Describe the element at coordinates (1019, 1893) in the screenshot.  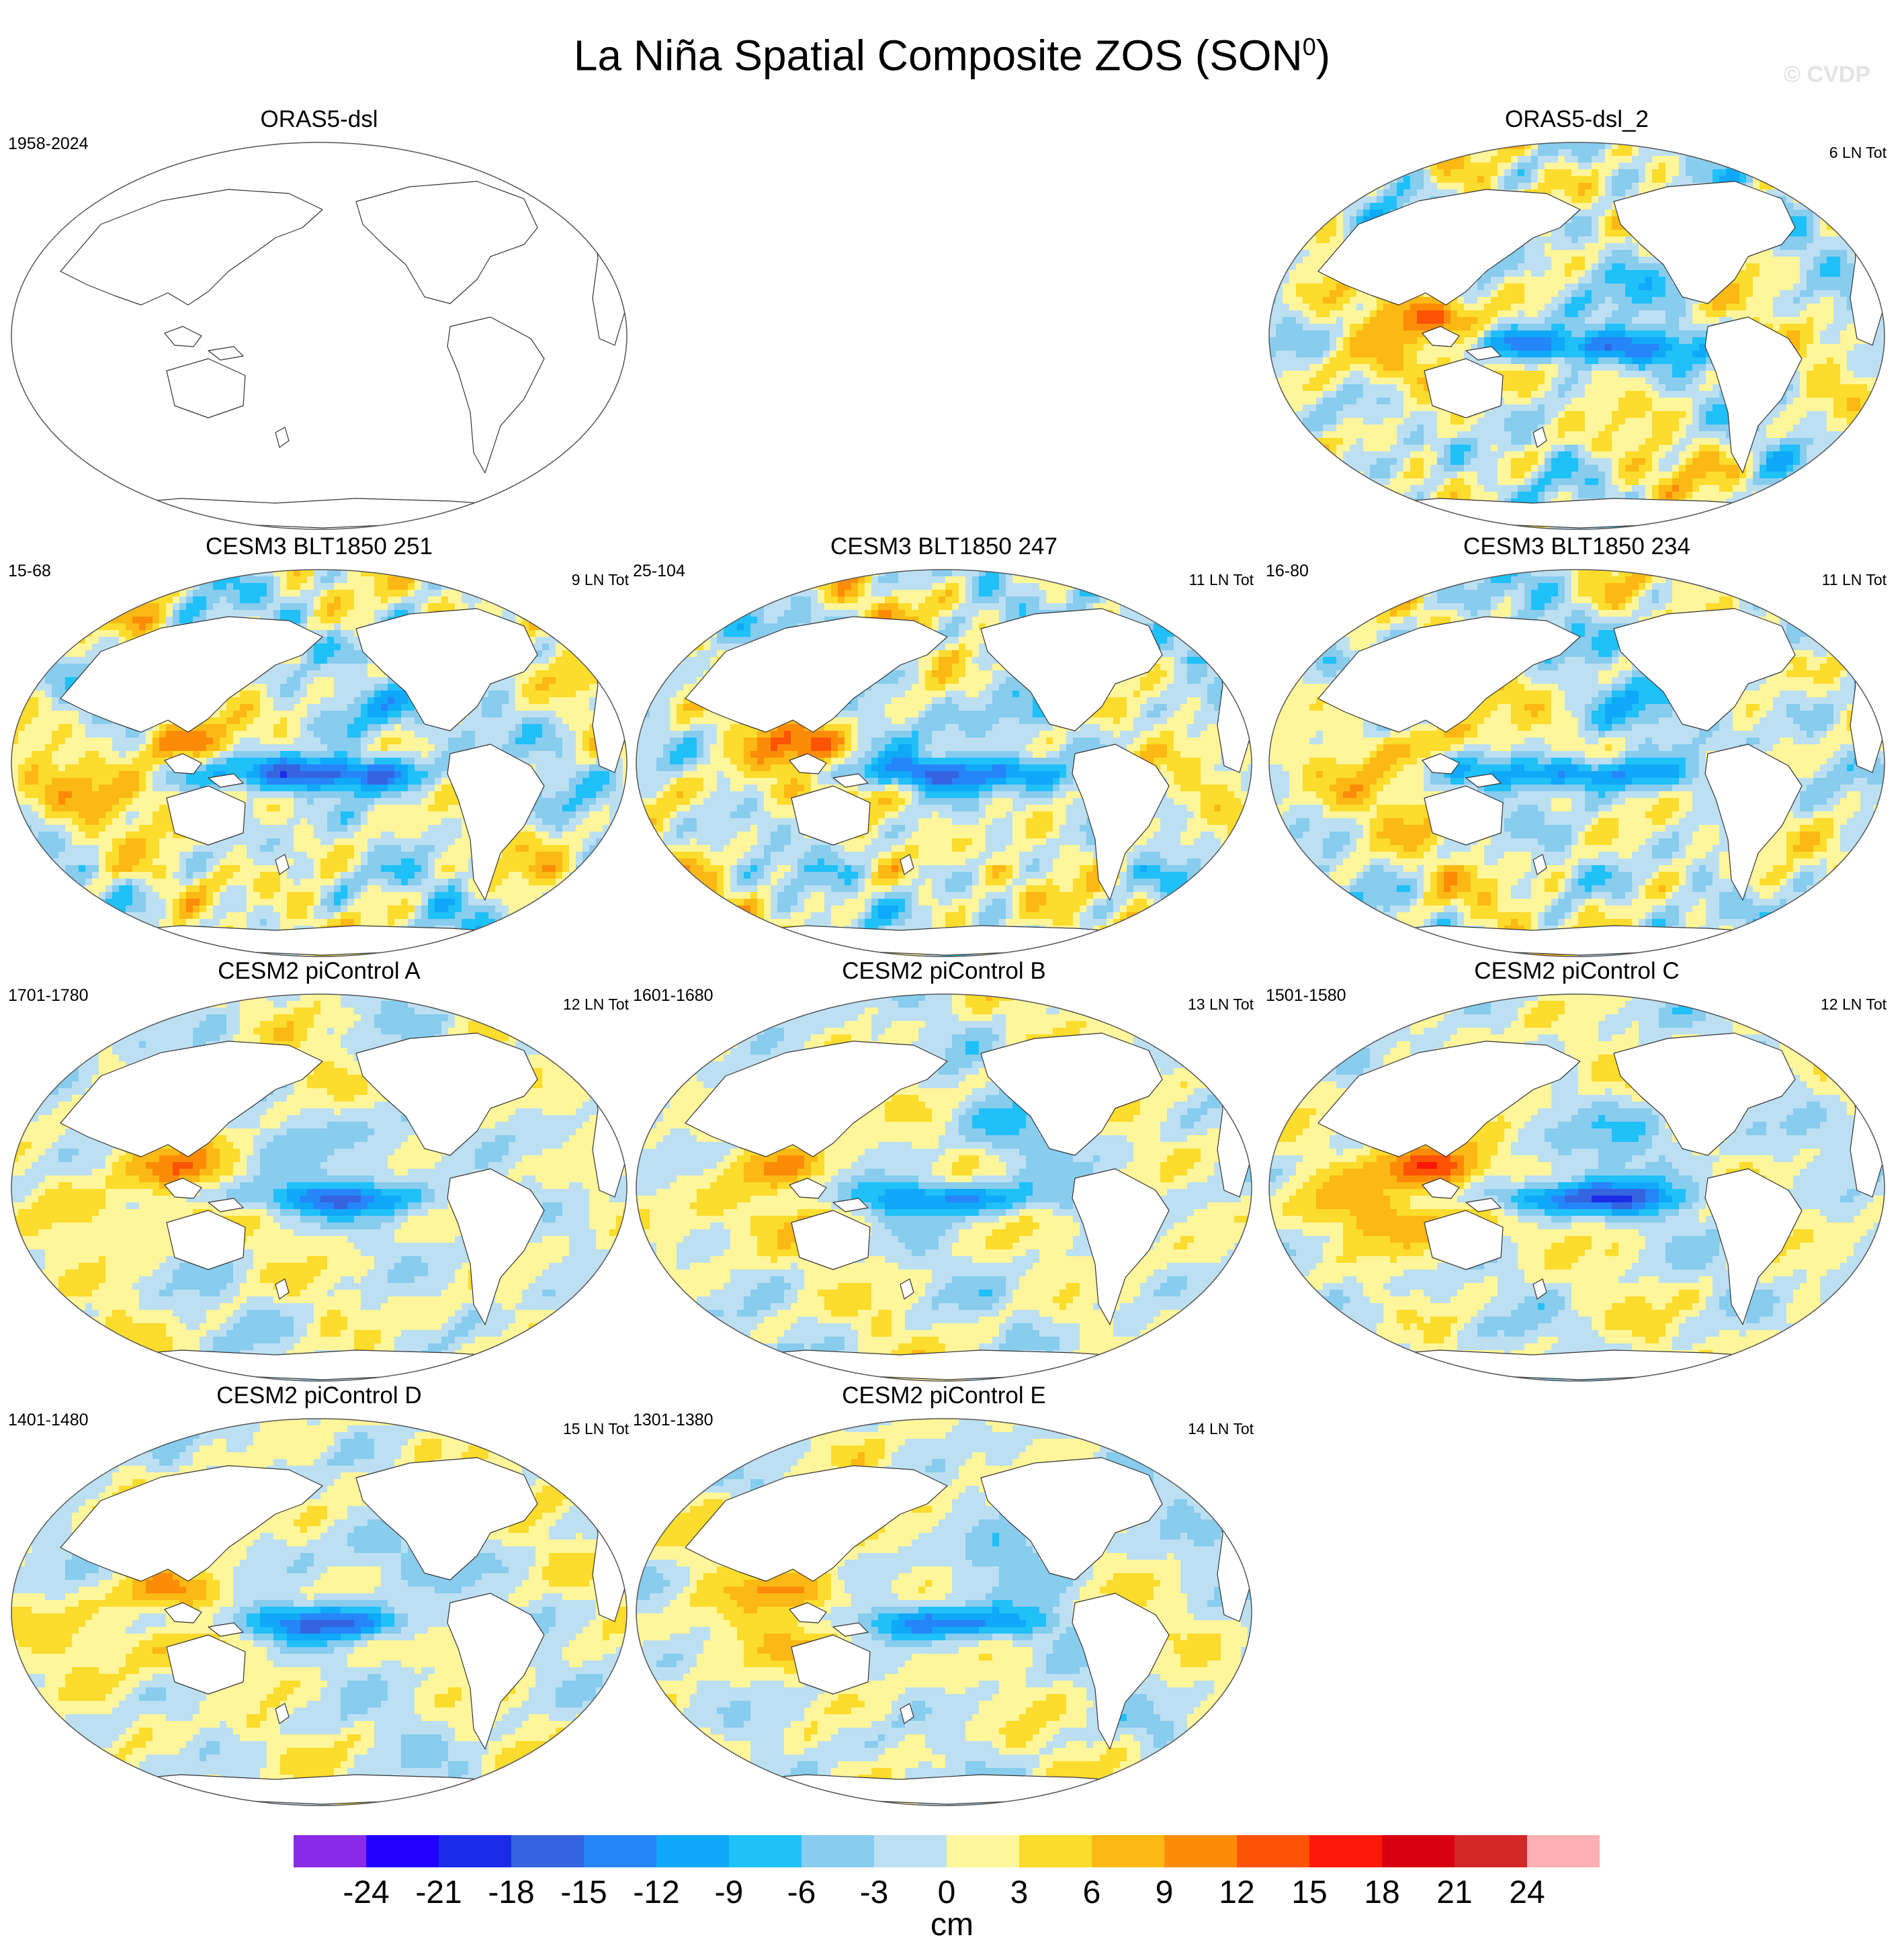
I see `colorbar-tick-label: 3` at that location.